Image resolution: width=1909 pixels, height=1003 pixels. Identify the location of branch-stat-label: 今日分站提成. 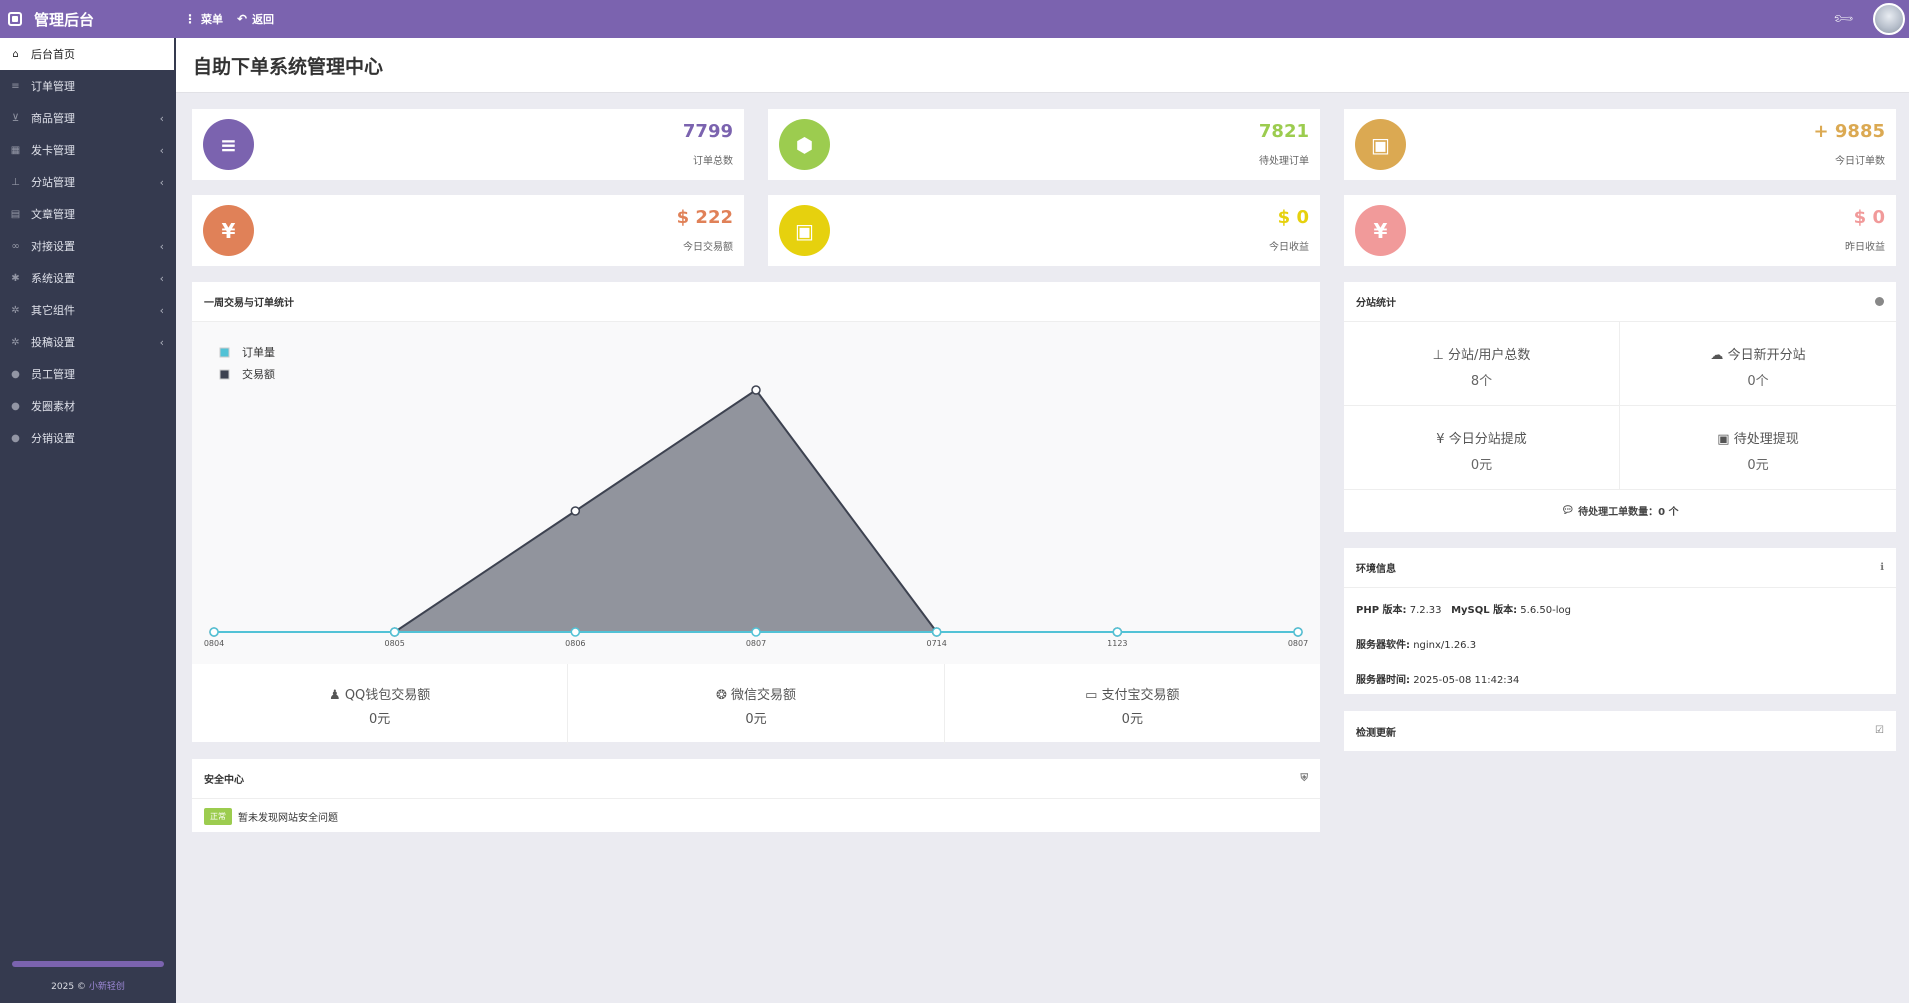
(1487, 439).